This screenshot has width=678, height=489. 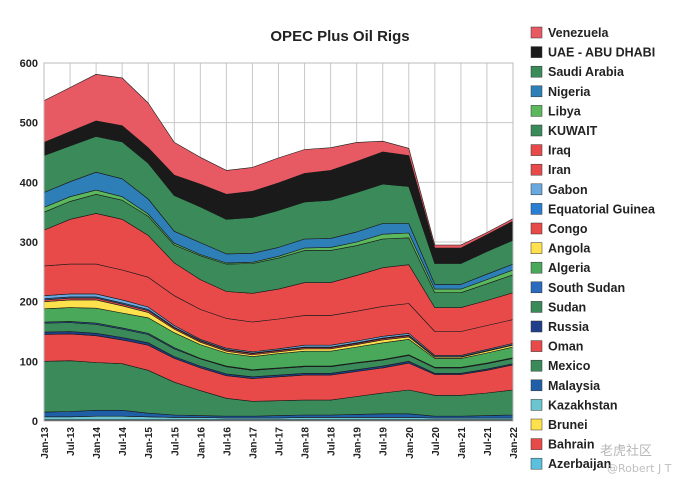 I want to click on x-tick-label: Jan-19, so click(x=358, y=443).